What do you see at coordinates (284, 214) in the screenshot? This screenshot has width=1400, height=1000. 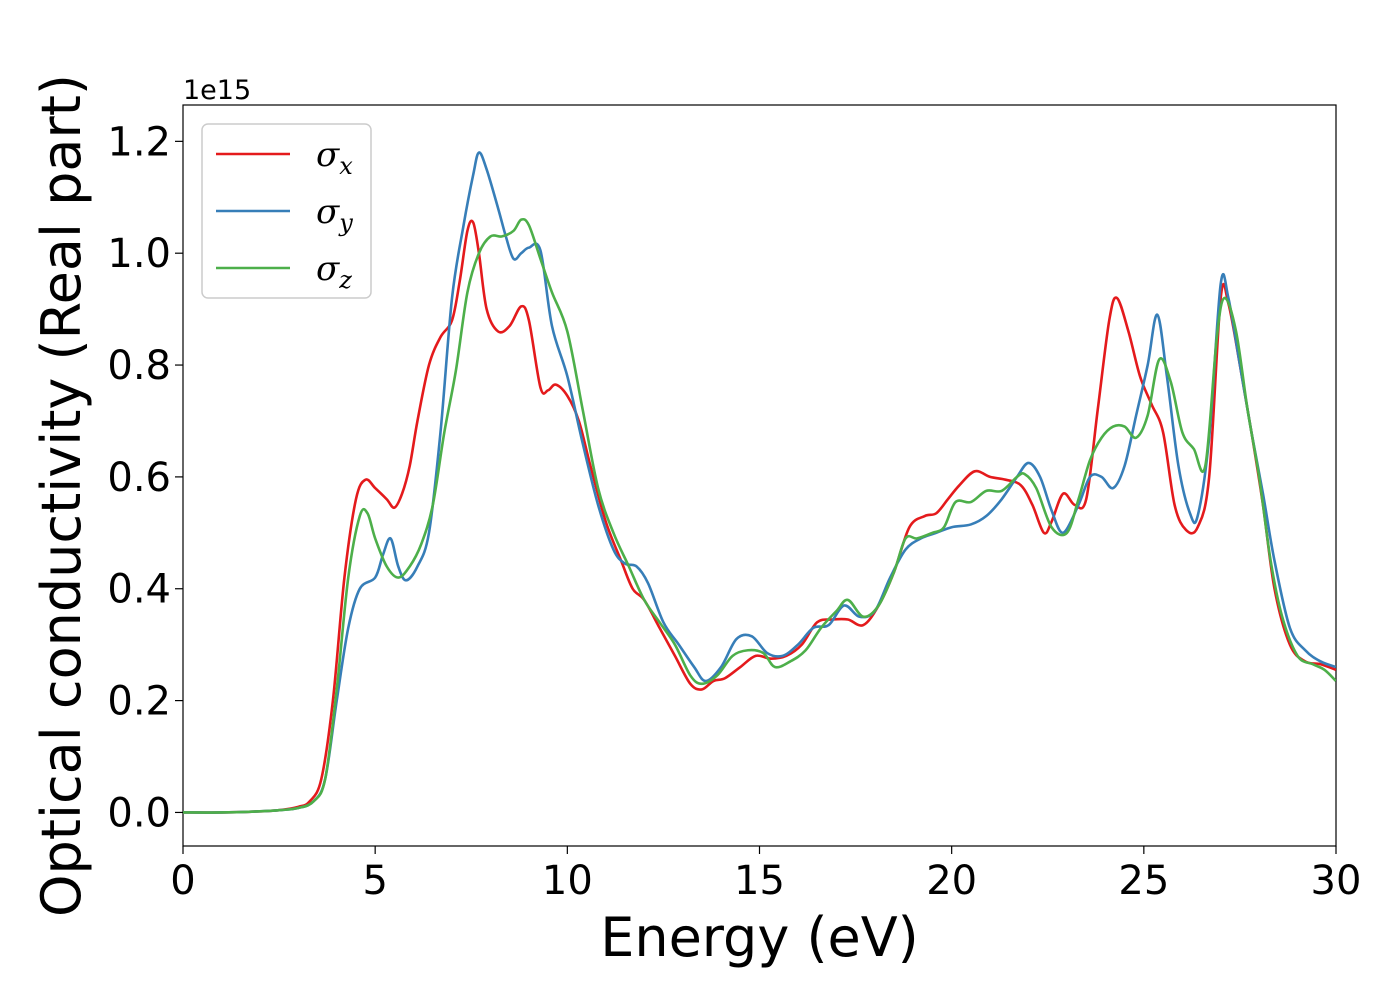 I see `legend-item-y: σy` at bounding box center [284, 214].